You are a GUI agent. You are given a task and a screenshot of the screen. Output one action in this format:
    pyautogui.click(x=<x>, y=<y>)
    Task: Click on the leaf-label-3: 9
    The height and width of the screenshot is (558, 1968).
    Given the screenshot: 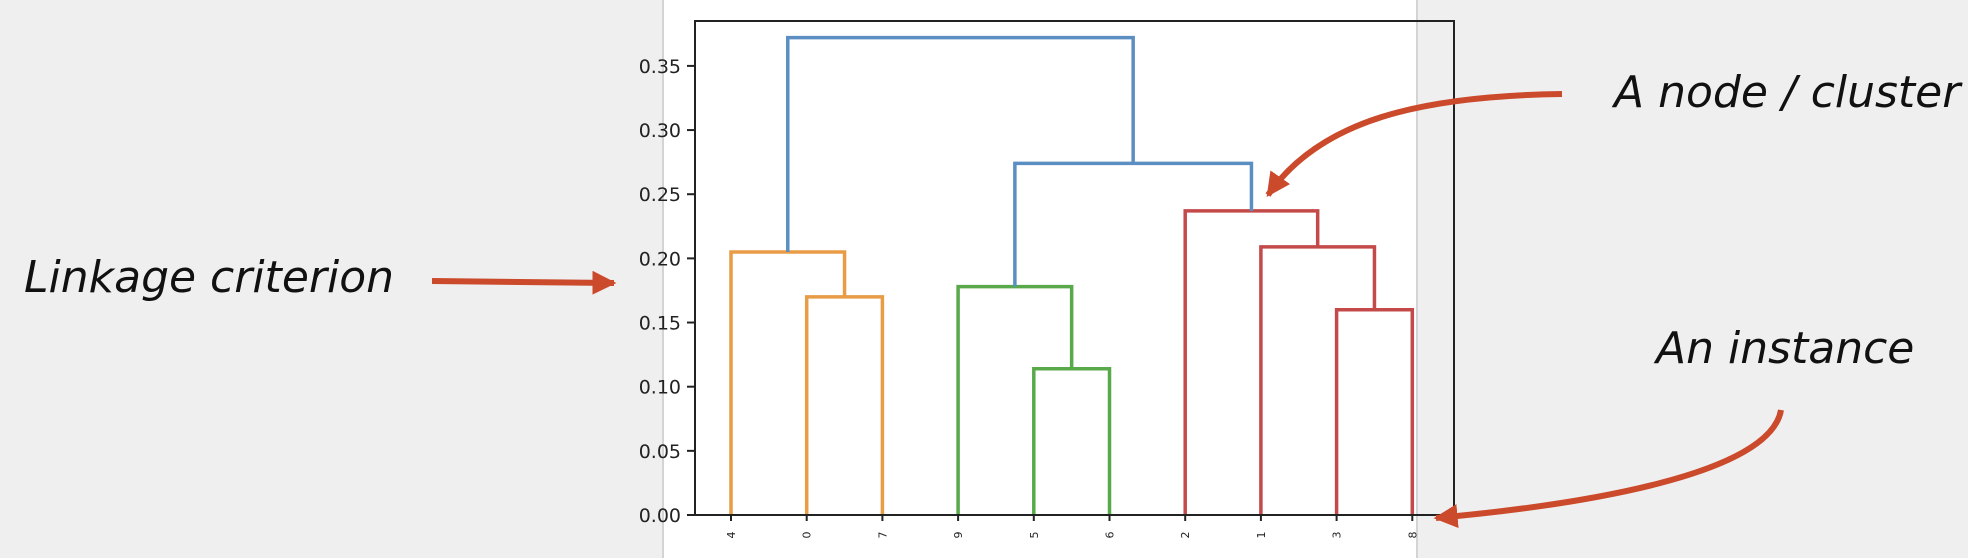 What is the action you would take?
    pyautogui.click(x=958, y=535)
    